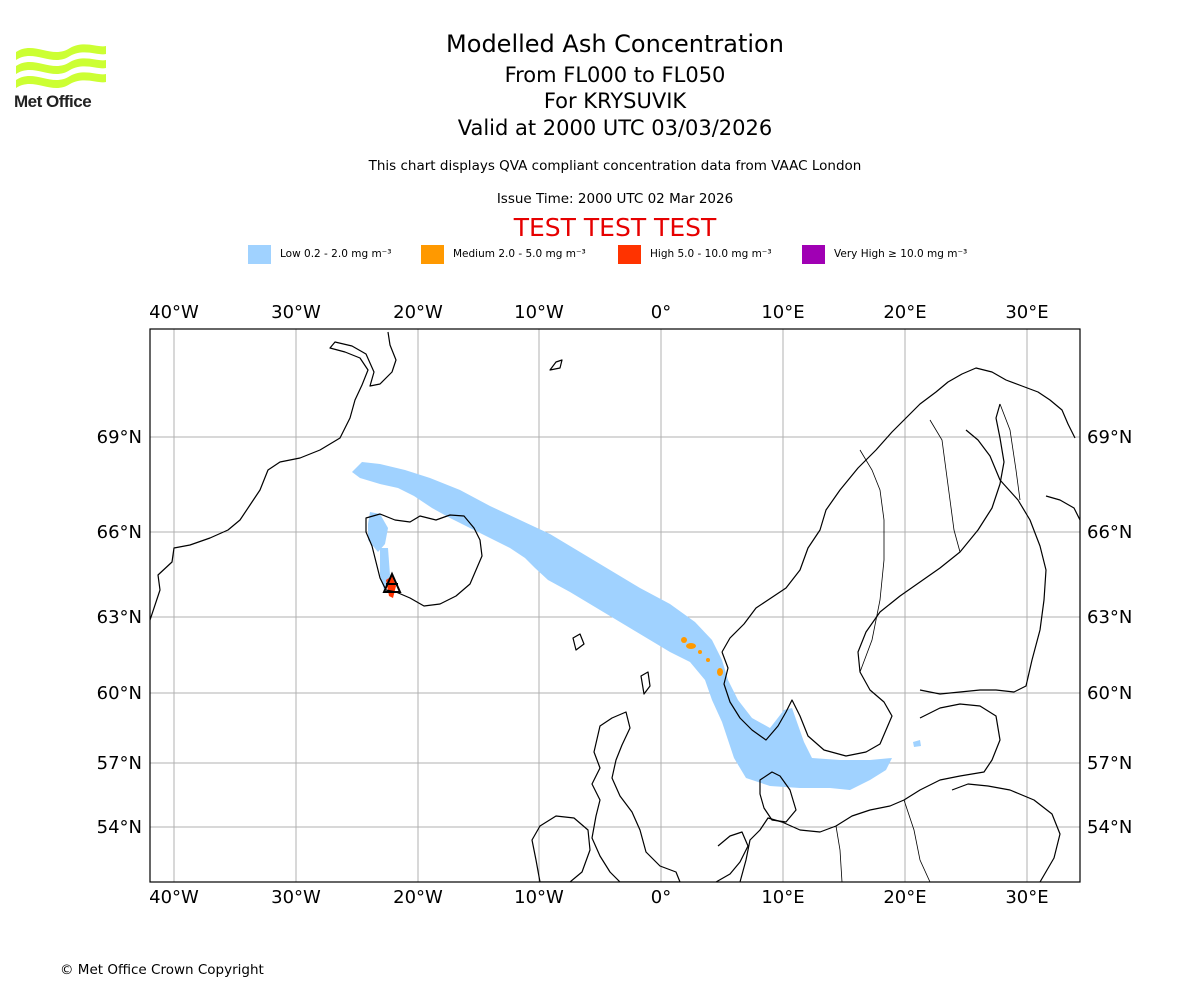 Image resolution: width=1200 pixels, height=1000 pixels. Describe the element at coordinates (174, 312) in the screenshot. I see `lon-label-top: 40°W` at that location.